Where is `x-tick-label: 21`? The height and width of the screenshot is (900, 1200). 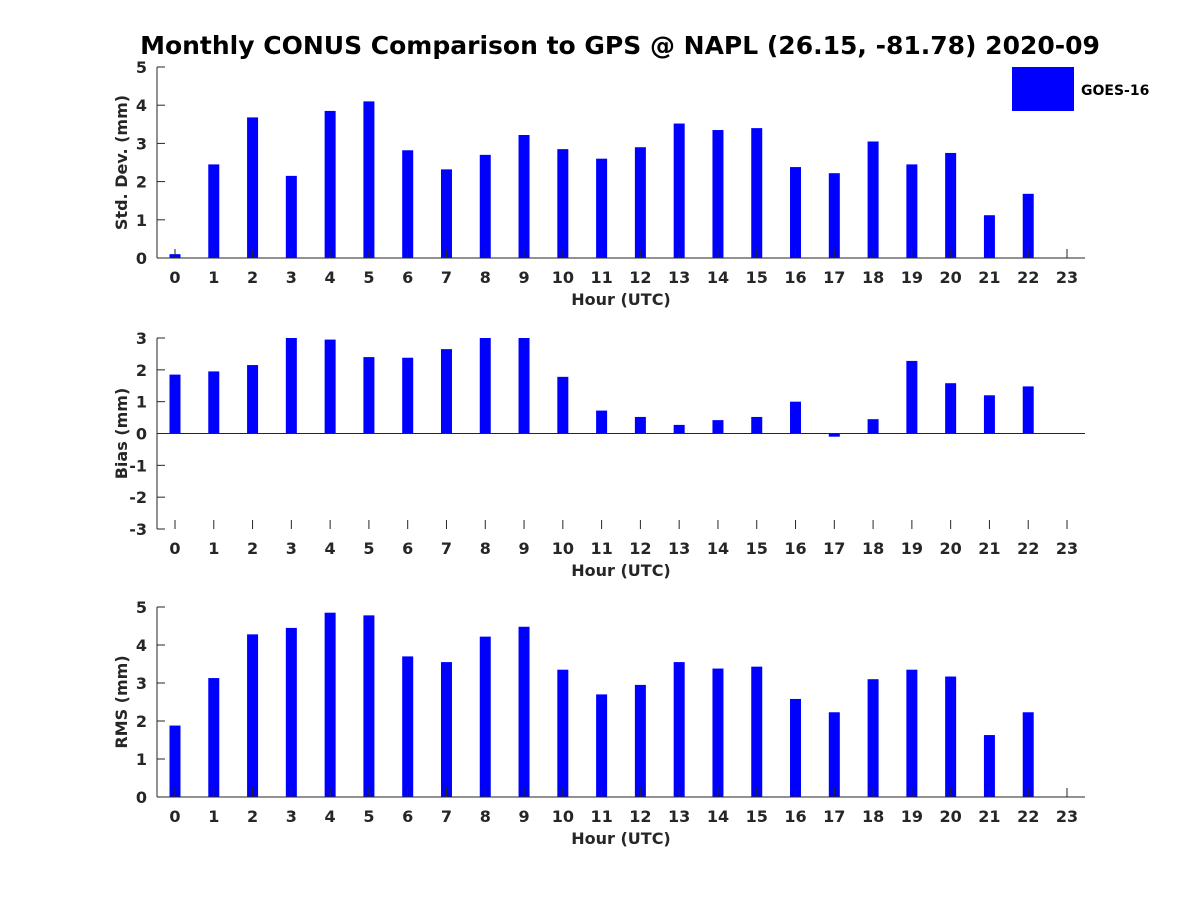
x-tick-label: 21 is located at coordinates (989, 816).